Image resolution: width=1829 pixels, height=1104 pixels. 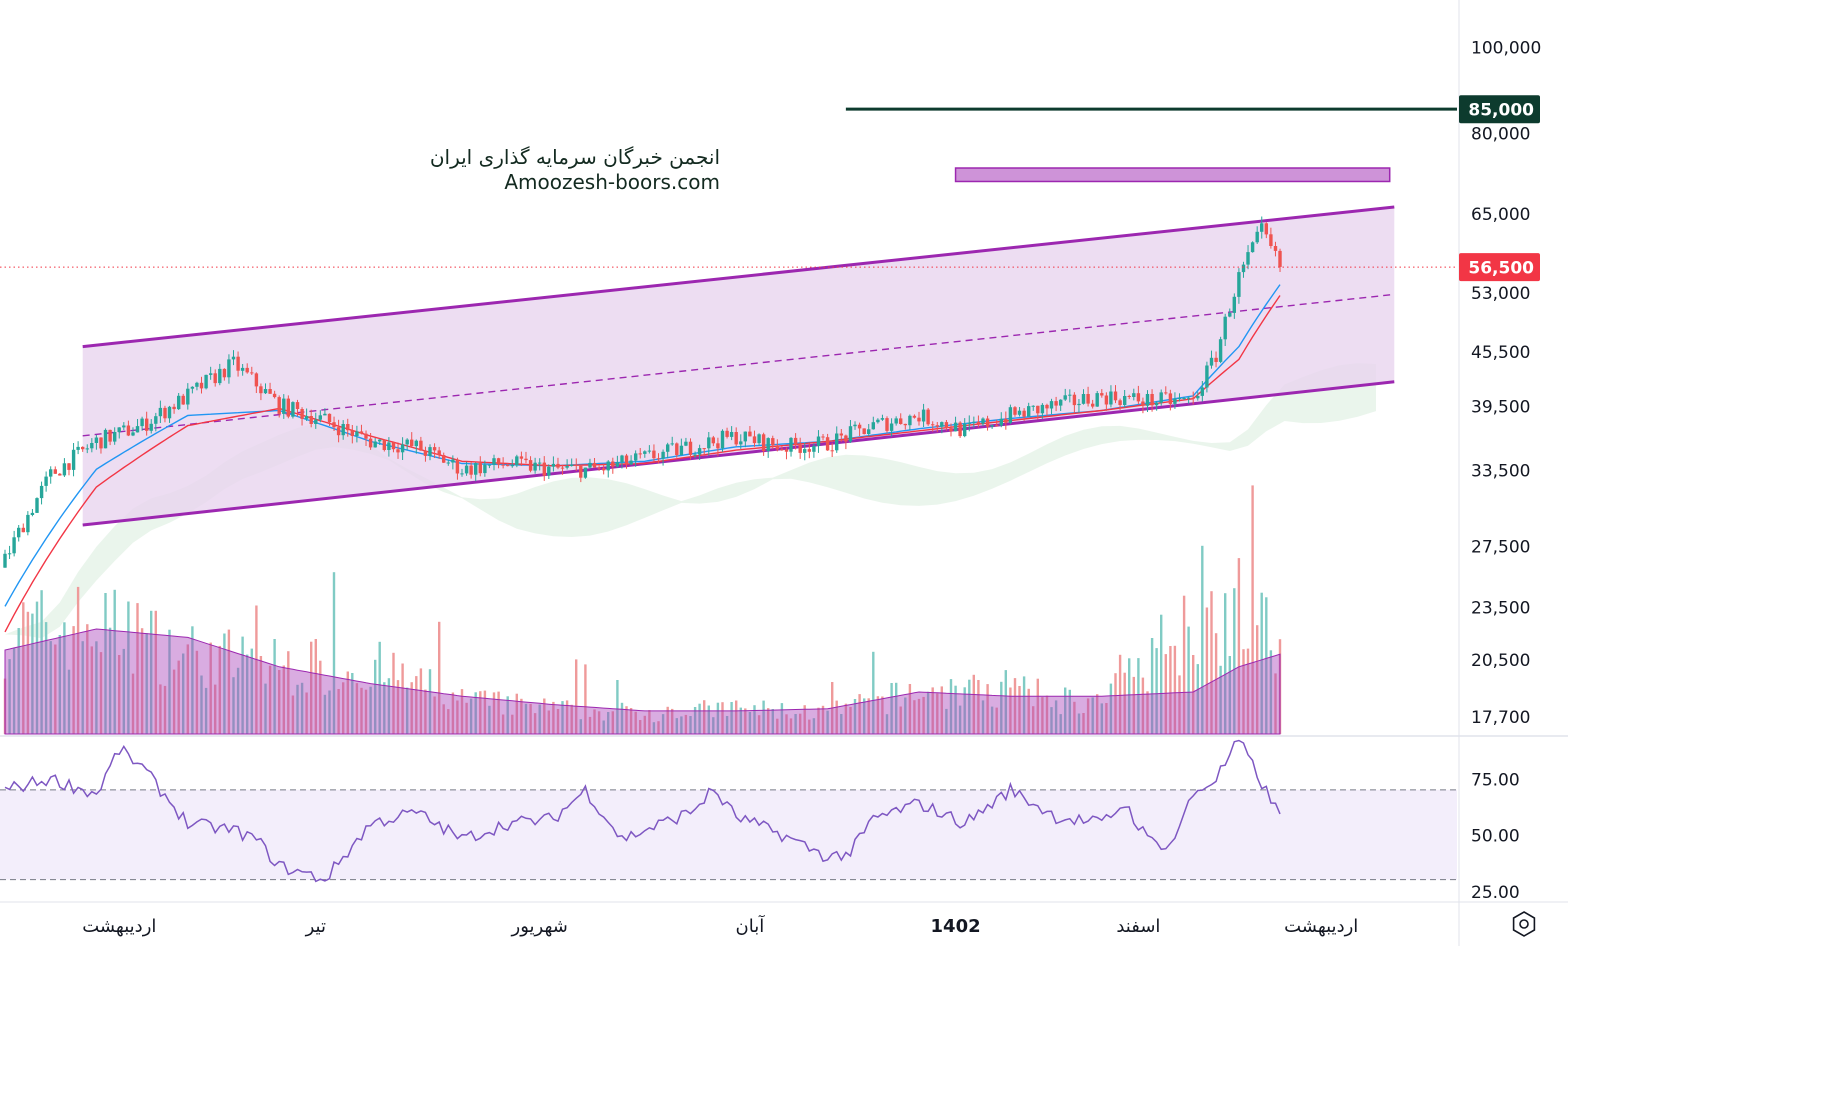 I want to click on resistance-price-badge-label: 85,000, so click(x=1501, y=111).